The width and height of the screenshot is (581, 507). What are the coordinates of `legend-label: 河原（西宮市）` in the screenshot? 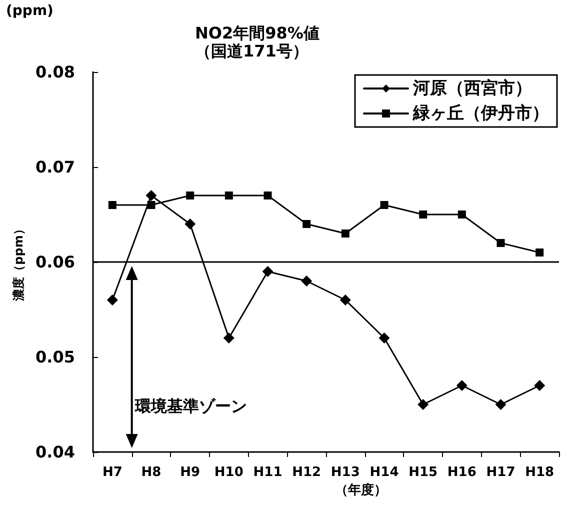 It's located at (472, 88).